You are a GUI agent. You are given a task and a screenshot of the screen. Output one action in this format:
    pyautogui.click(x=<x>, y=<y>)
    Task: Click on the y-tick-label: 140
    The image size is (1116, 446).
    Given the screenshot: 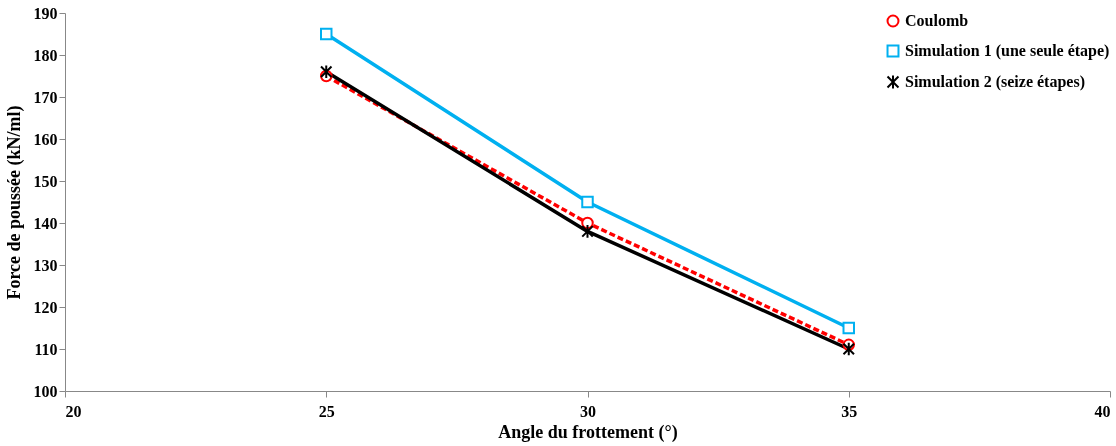 What is the action you would take?
    pyautogui.click(x=45, y=223)
    